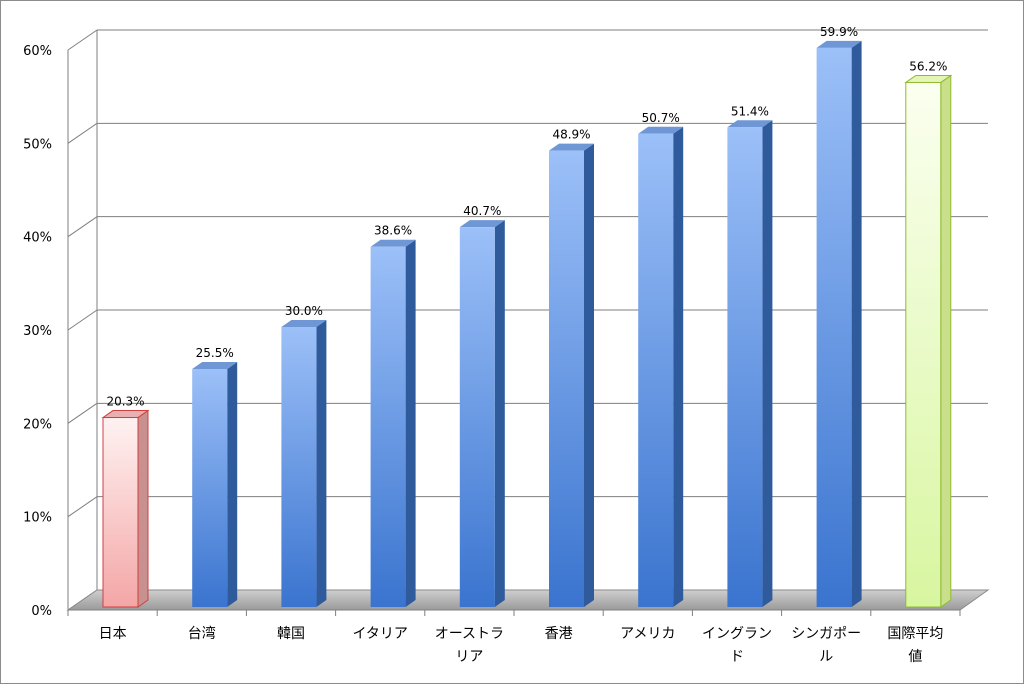 The height and width of the screenshot is (684, 1024). Describe the element at coordinates (304, 311) in the screenshot. I see `data-label: 30.0%` at that location.